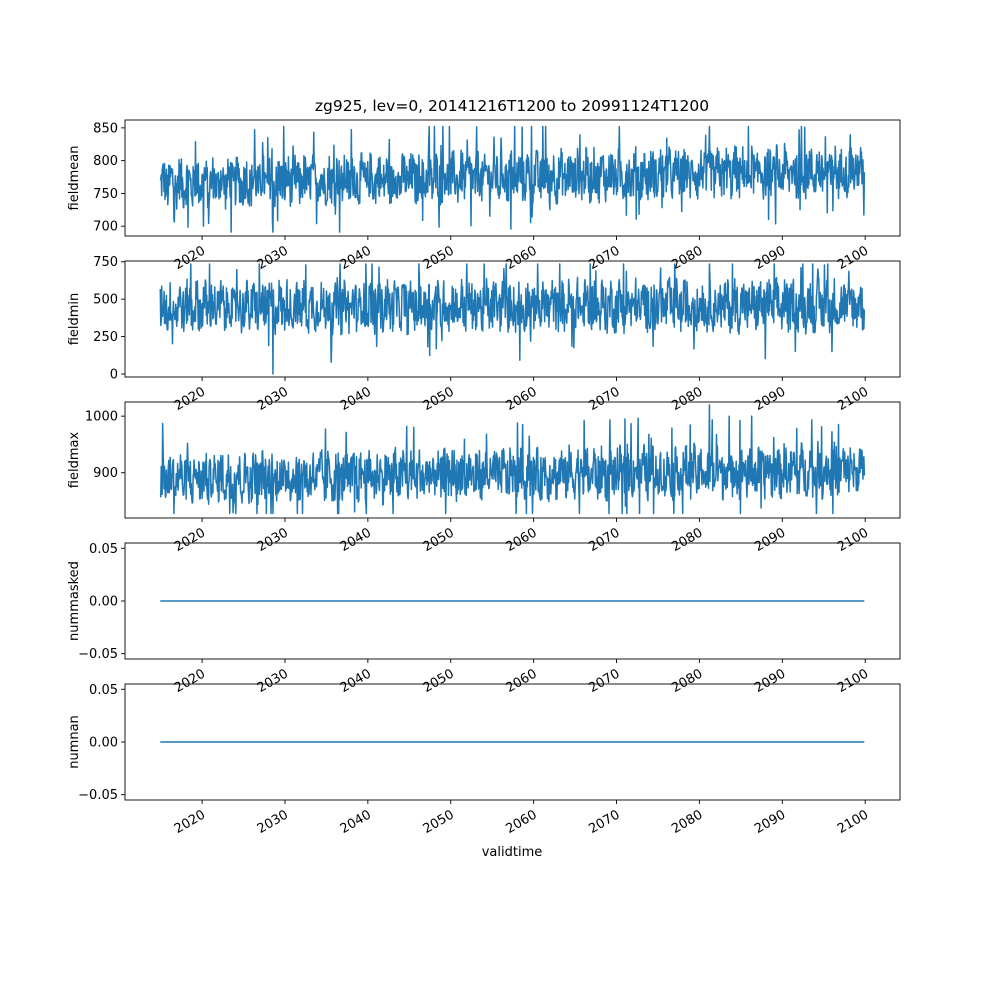 Image resolution: width=1000 pixels, height=1000 pixels. Describe the element at coordinates (74, 178) in the screenshot. I see `y-axis-label: fieldmean` at that location.